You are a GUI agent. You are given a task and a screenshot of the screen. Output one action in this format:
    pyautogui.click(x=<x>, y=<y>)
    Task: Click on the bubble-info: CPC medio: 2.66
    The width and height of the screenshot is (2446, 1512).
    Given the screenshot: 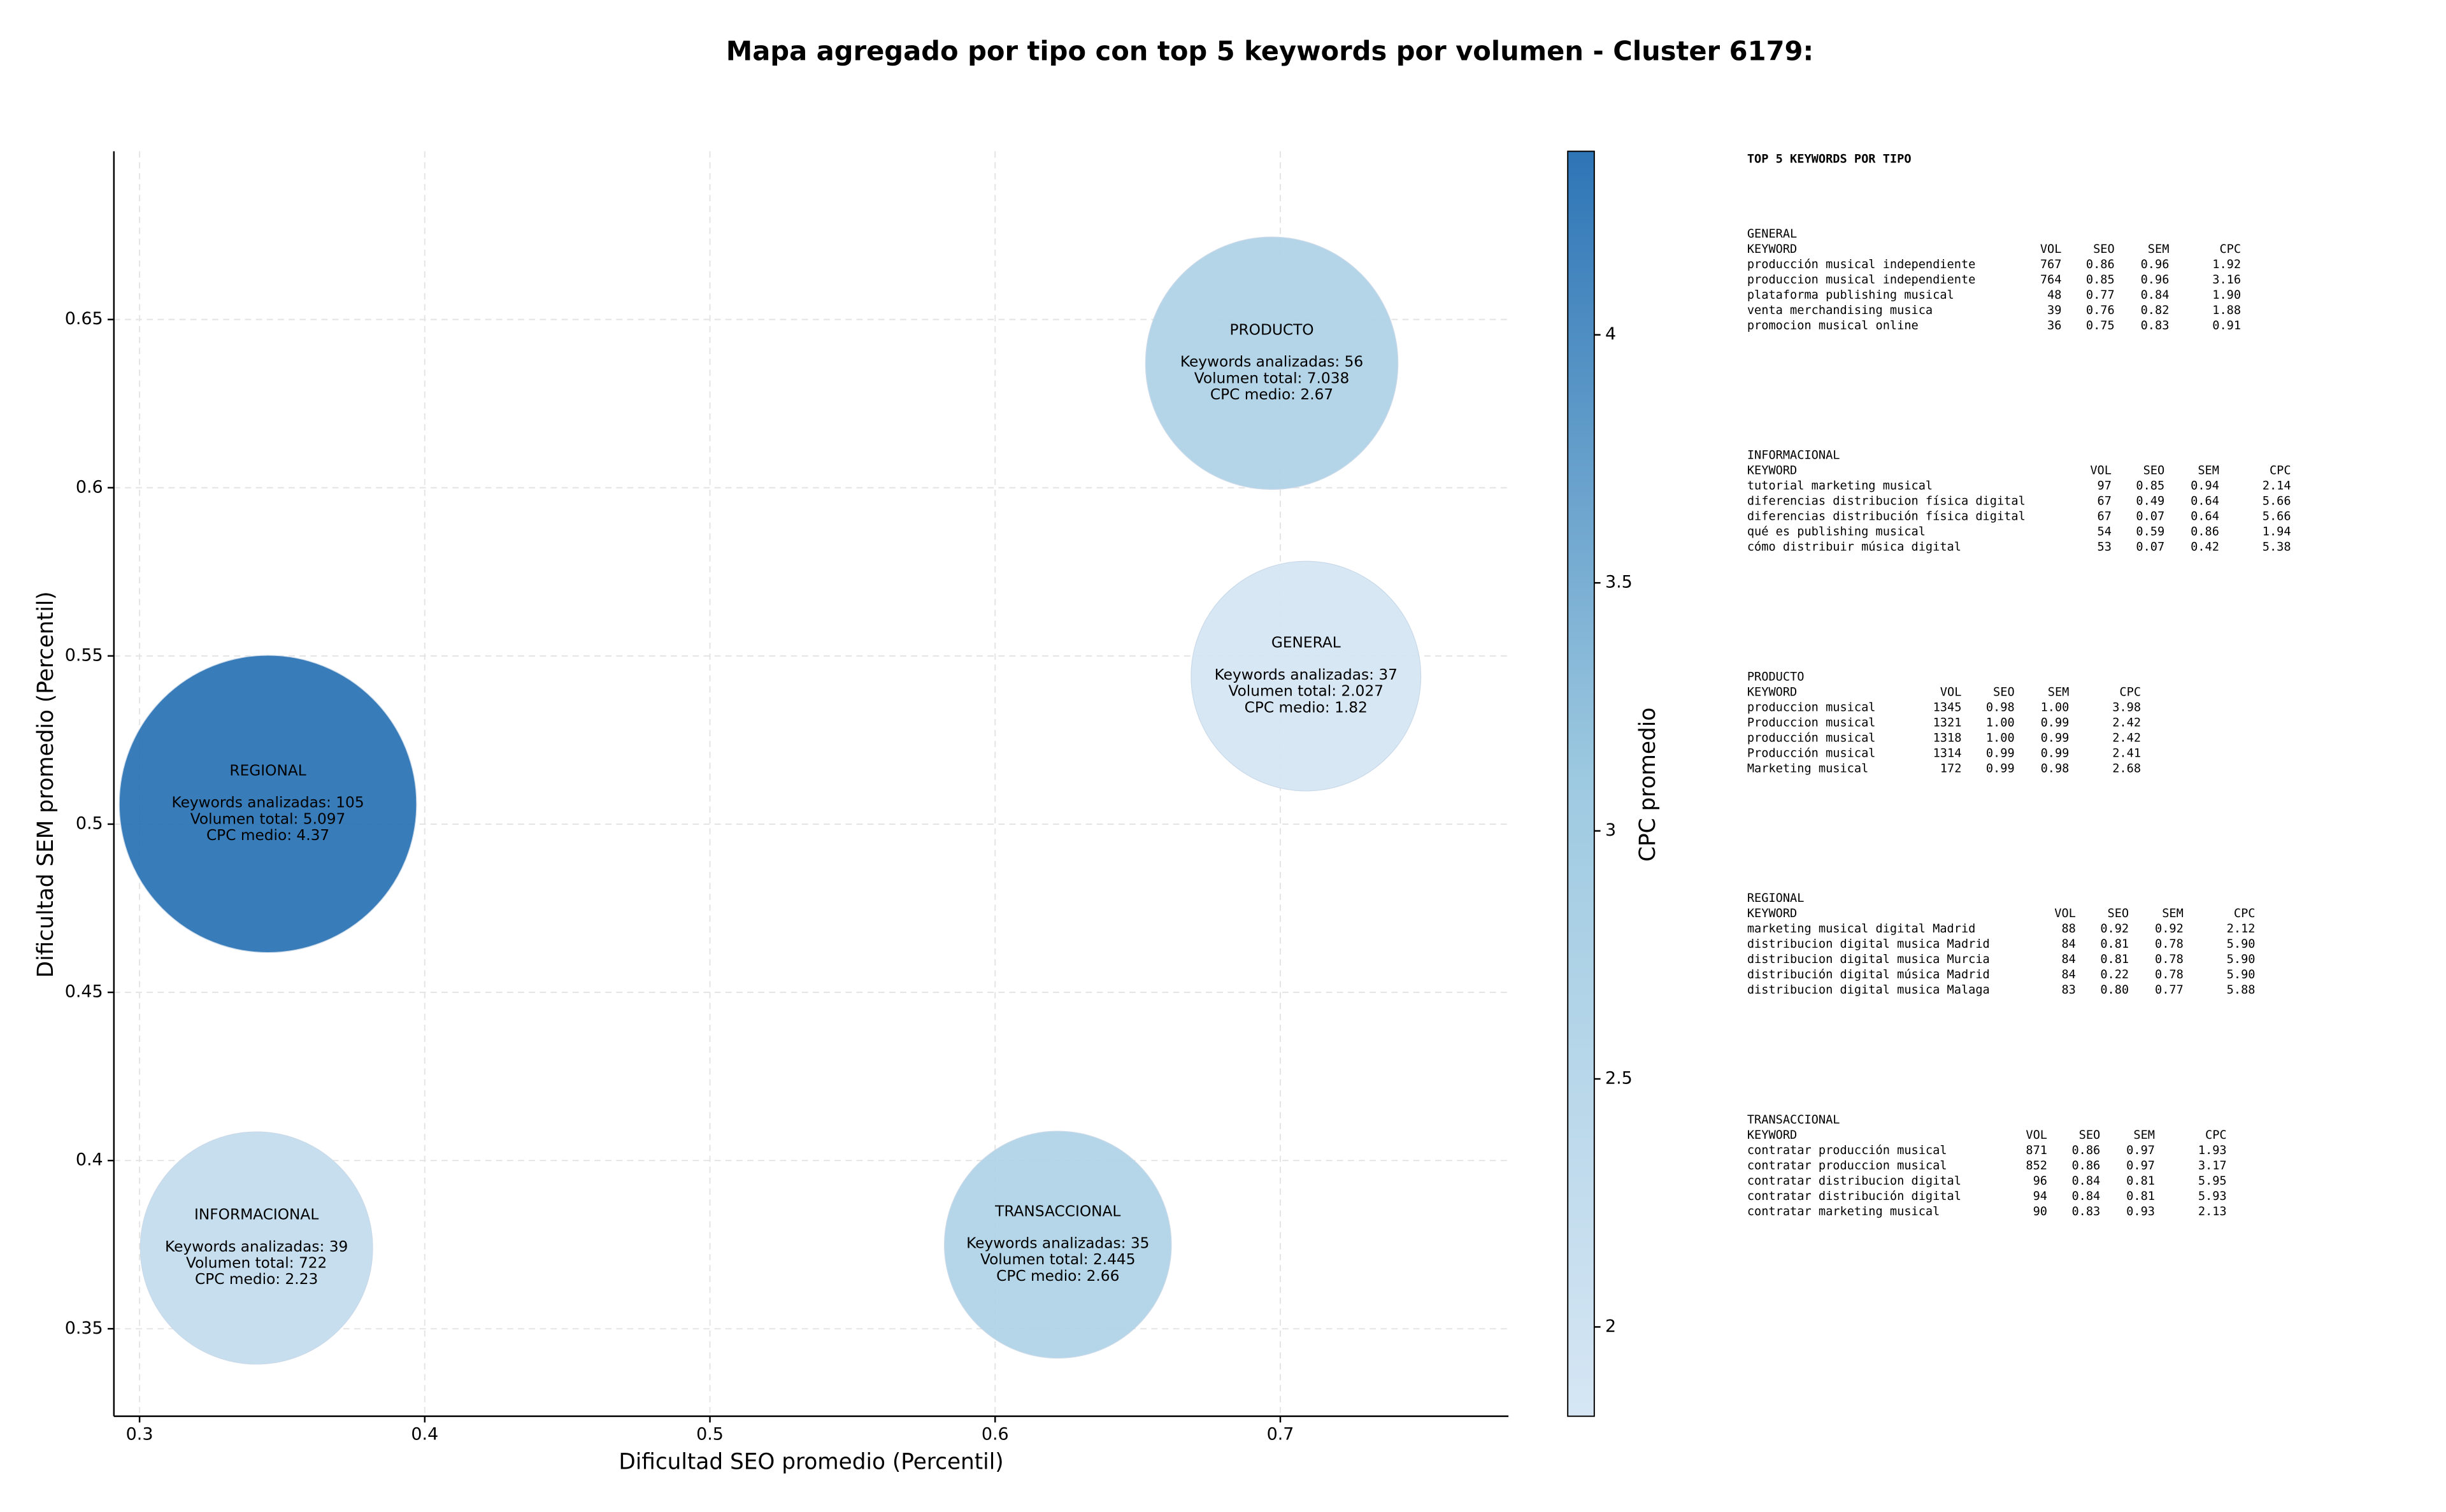 What is the action you would take?
    pyautogui.click(x=1058, y=1276)
    